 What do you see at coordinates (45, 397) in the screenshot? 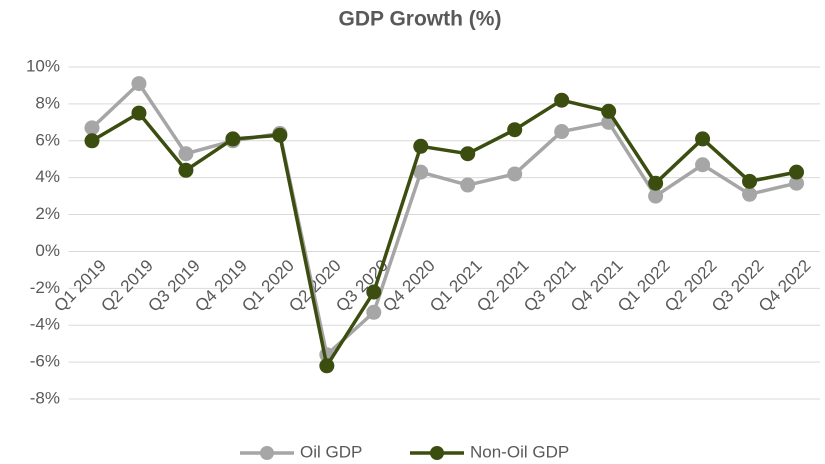
I see `y-tick-label: -8%` at bounding box center [45, 397].